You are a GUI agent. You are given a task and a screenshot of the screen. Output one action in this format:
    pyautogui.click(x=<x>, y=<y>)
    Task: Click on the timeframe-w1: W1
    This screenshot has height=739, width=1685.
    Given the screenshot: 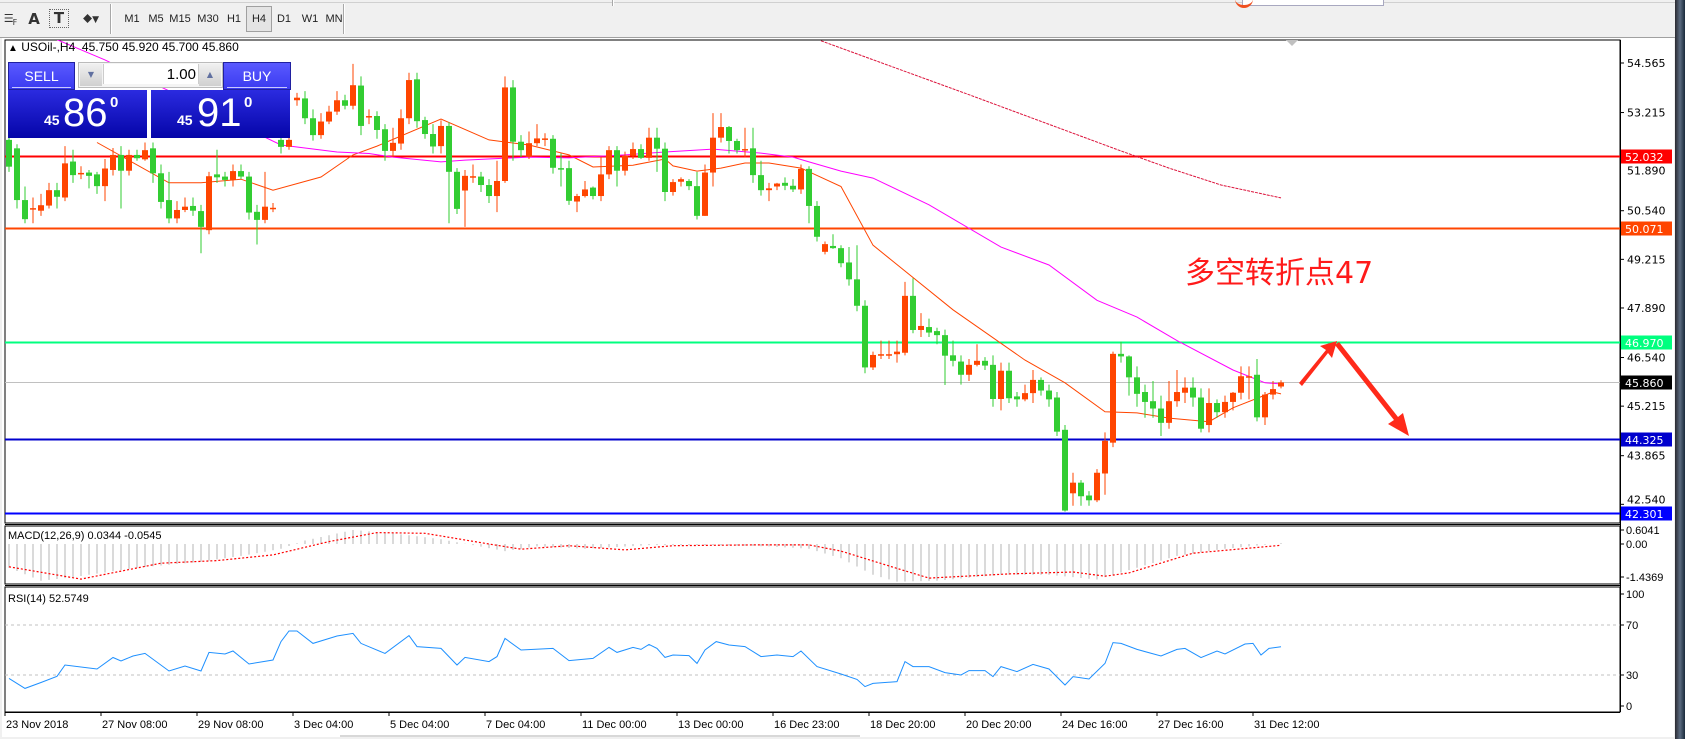 What is the action you would take?
    pyautogui.click(x=310, y=19)
    